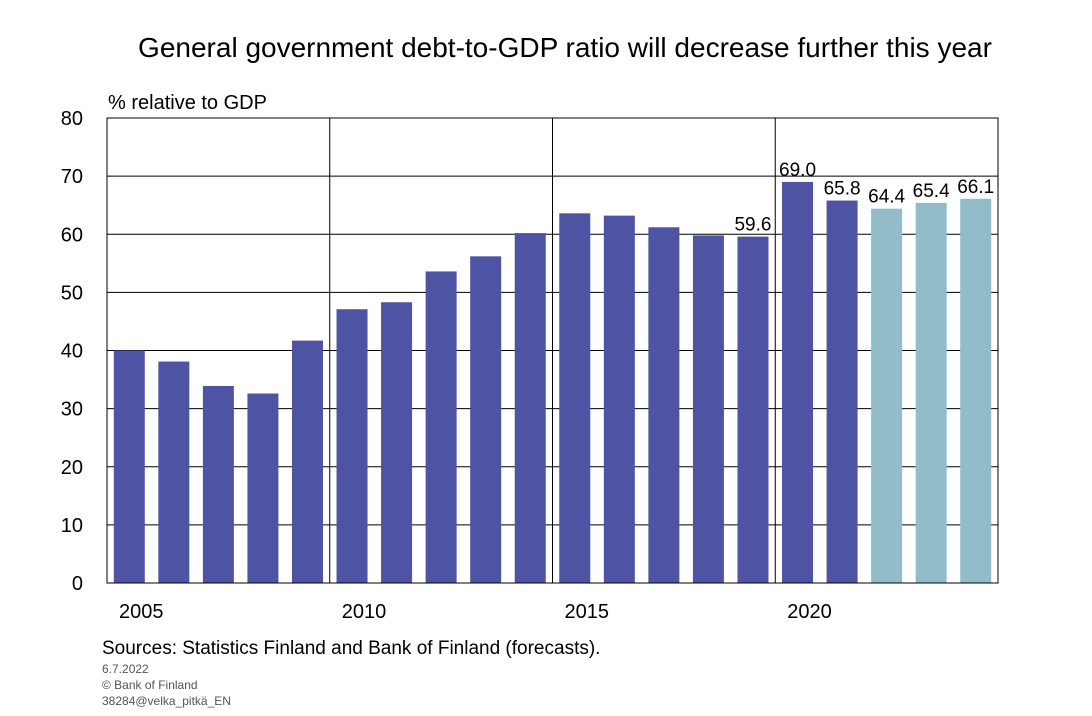  Describe the element at coordinates (352, 446) in the screenshot. I see `bar-2010` at that location.